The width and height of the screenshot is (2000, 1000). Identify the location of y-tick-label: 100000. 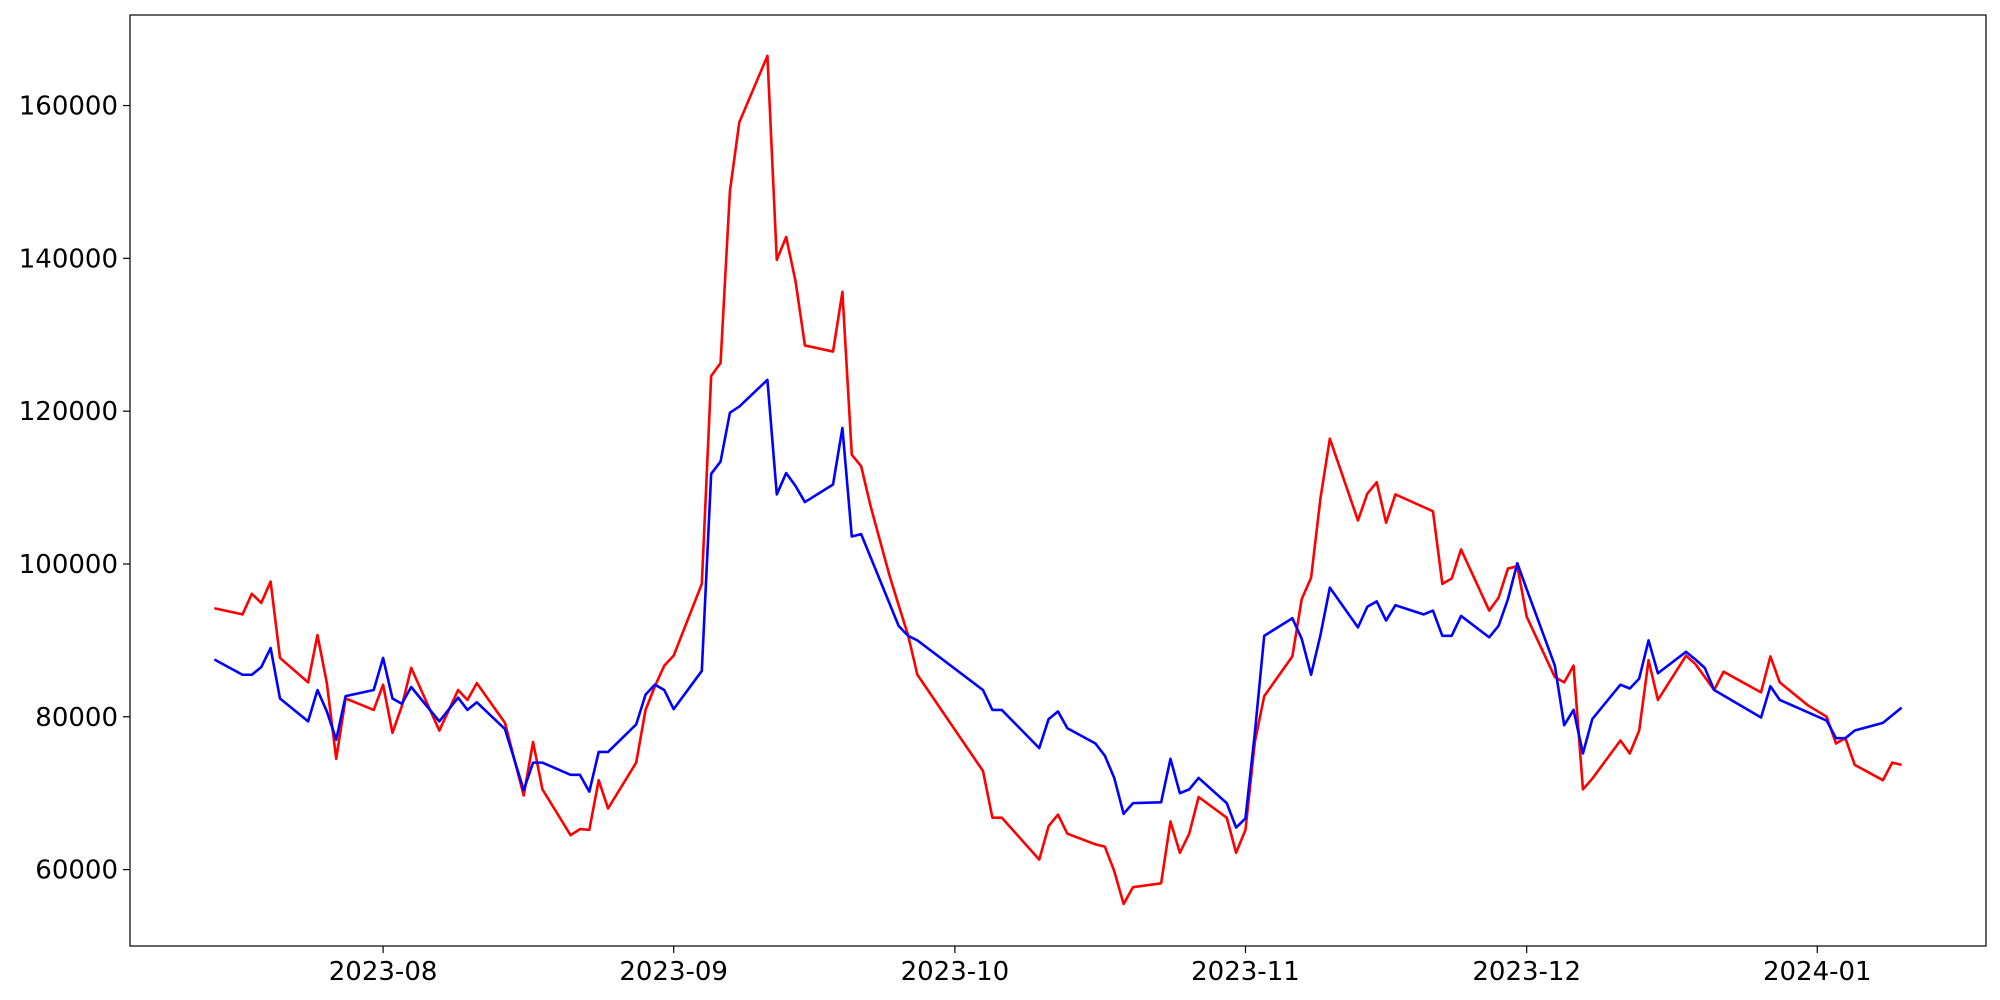
(68, 565).